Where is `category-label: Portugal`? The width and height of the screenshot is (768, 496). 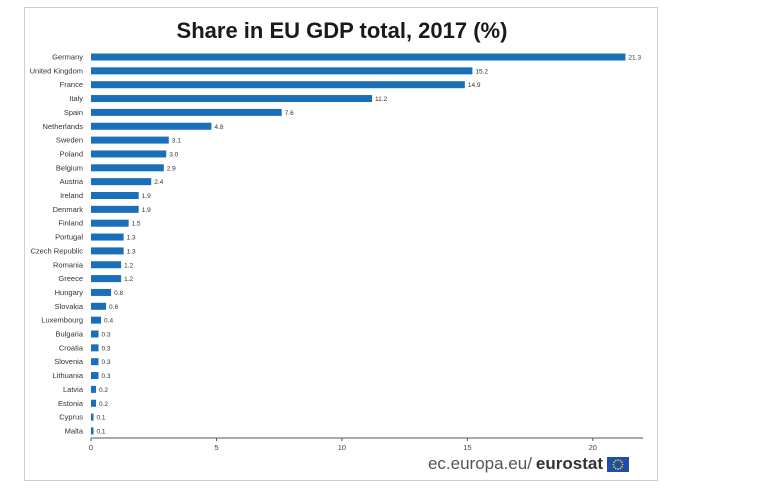
category-label: Portugal is located at coordinates (69, 237).